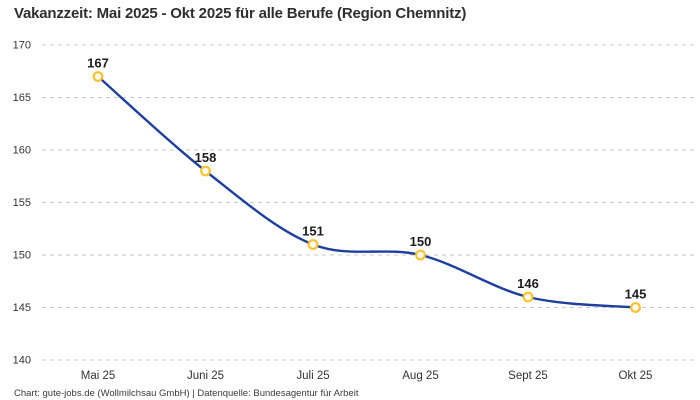 Image resolution: width=700 pixels, height=400 pixels. I want to click on y-tick-label: 145, so click(22, 308).